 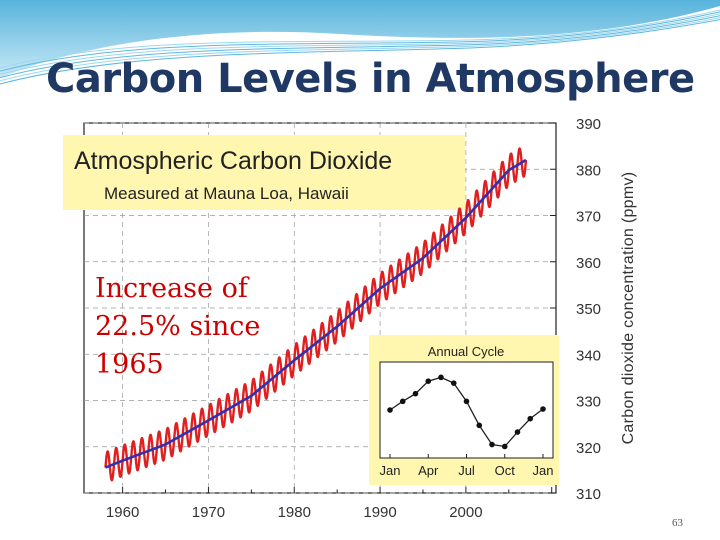 What do you see at coordinates (588, 494) in the screenshot?
I see `y-tick-label: 310` at bounding box center [588, 494].